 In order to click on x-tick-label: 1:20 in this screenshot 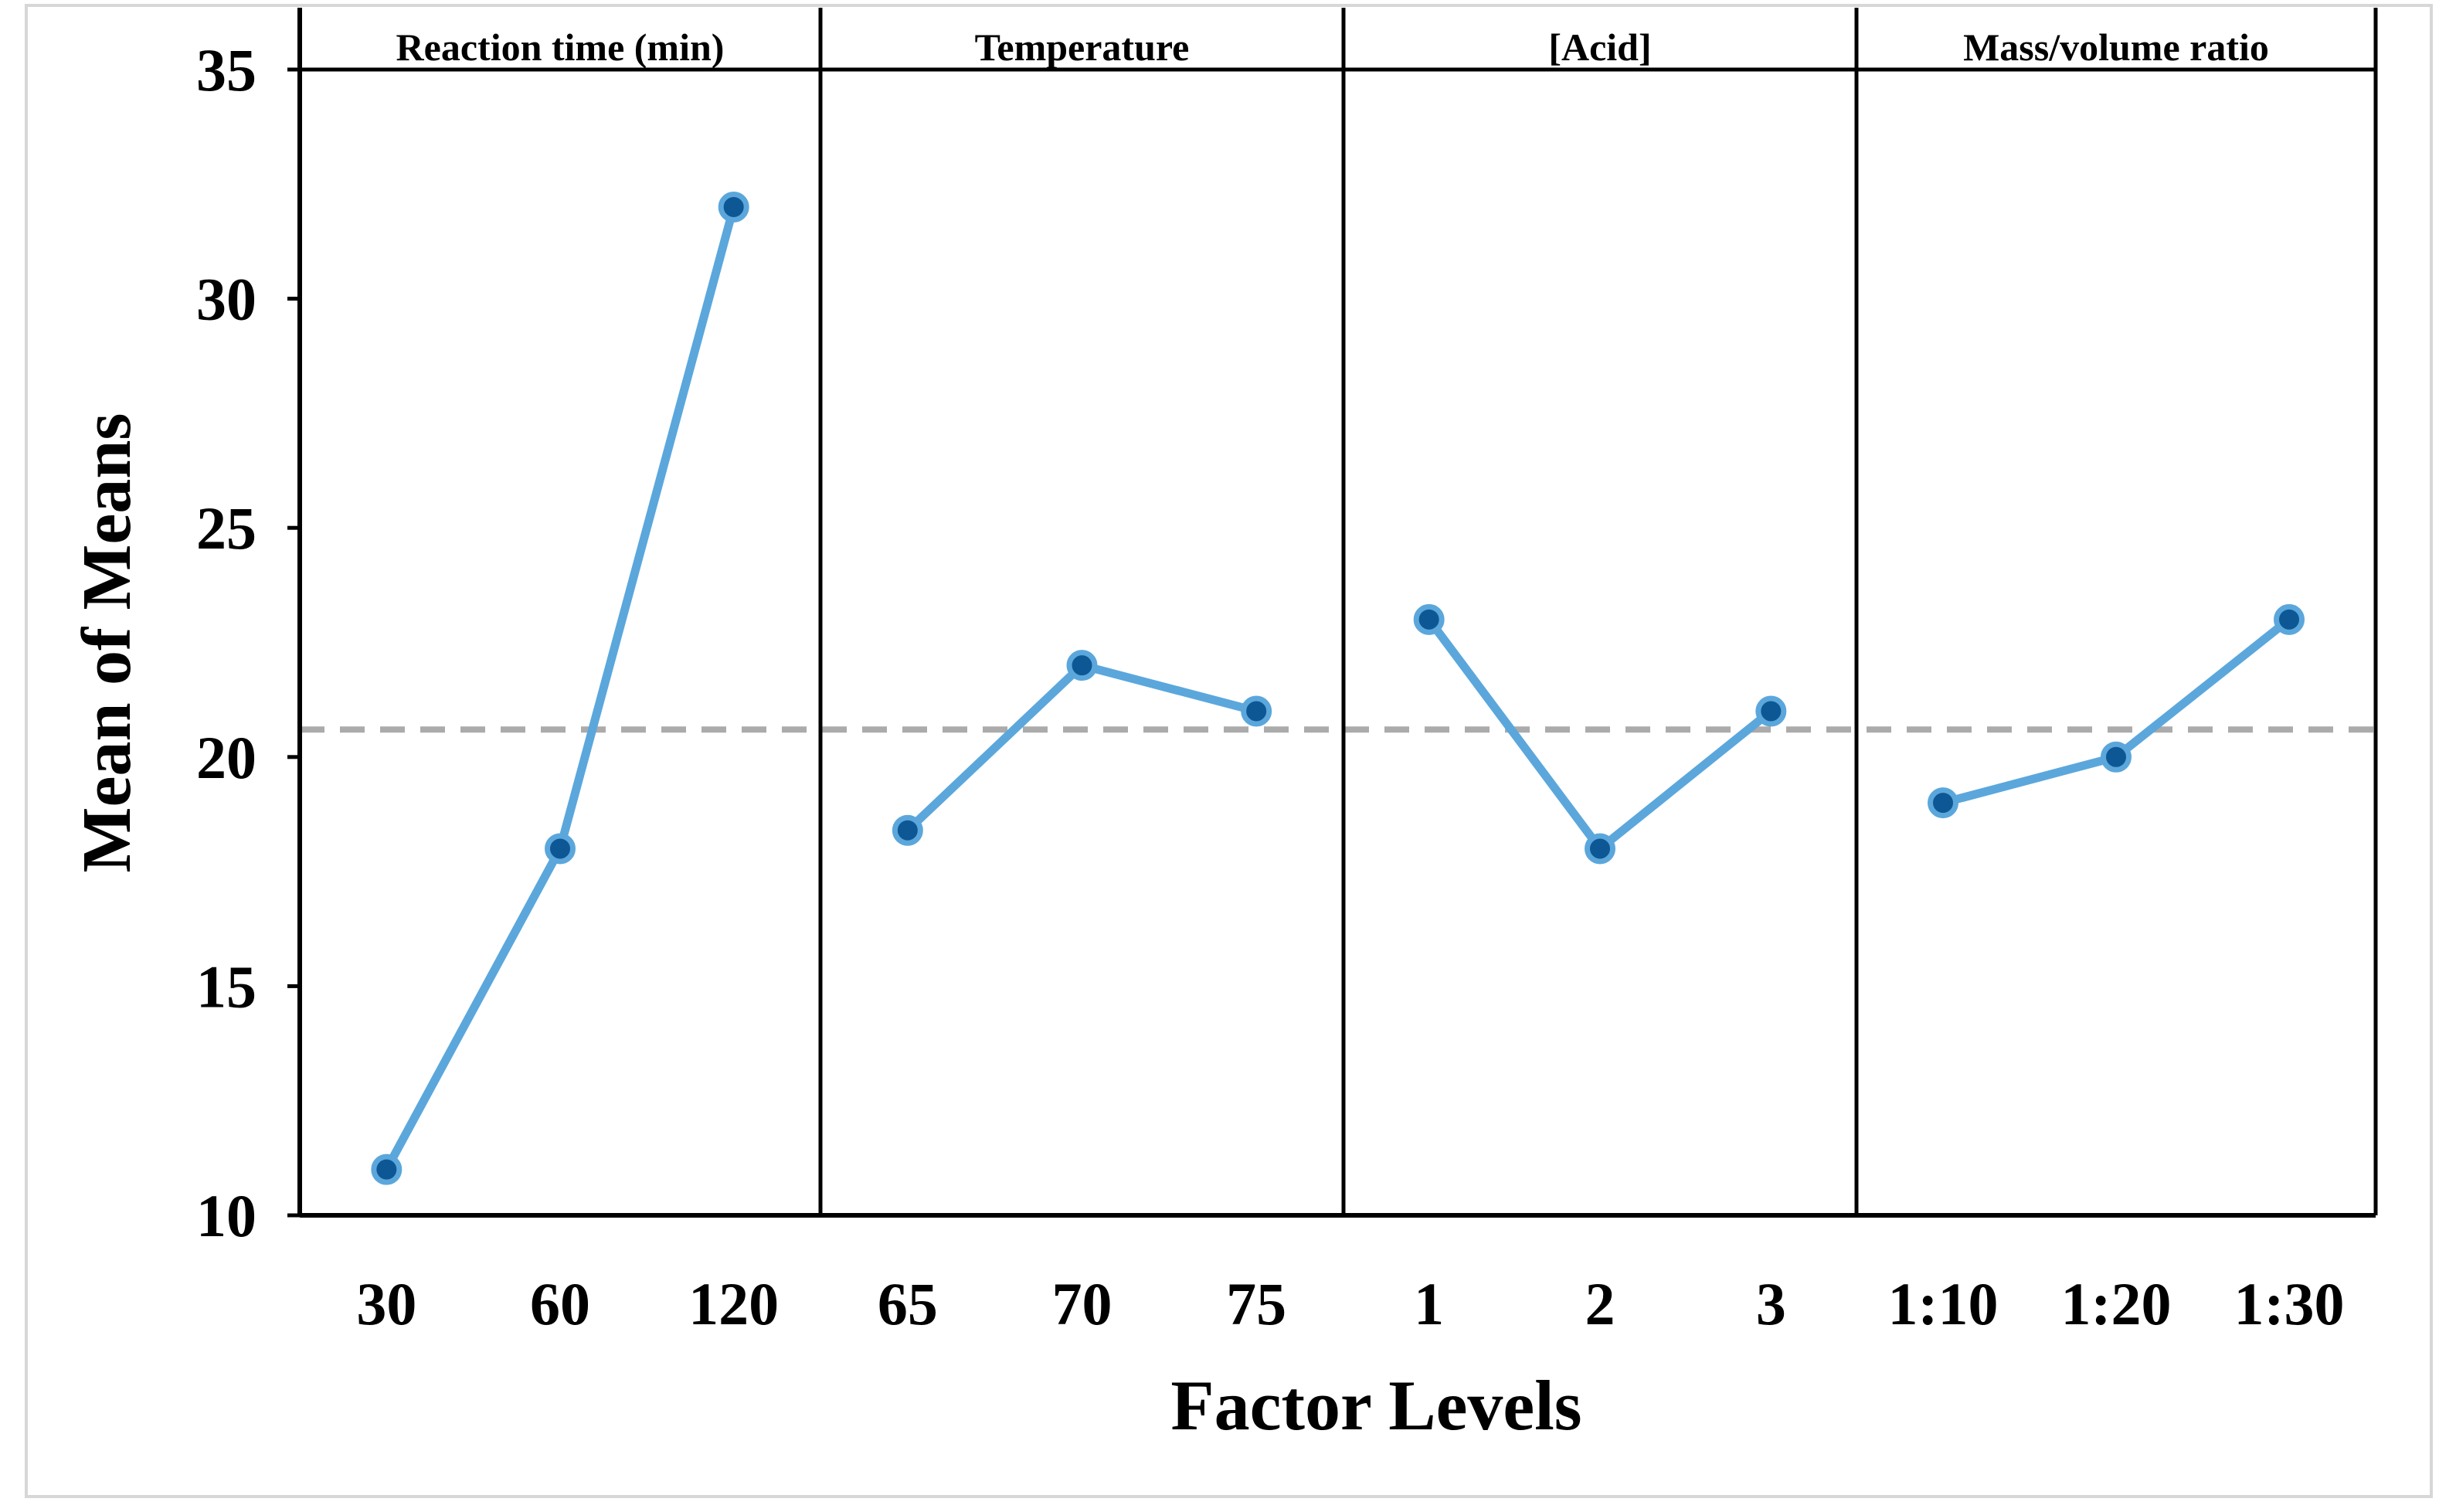, I will do `click(2117, 1303)`.